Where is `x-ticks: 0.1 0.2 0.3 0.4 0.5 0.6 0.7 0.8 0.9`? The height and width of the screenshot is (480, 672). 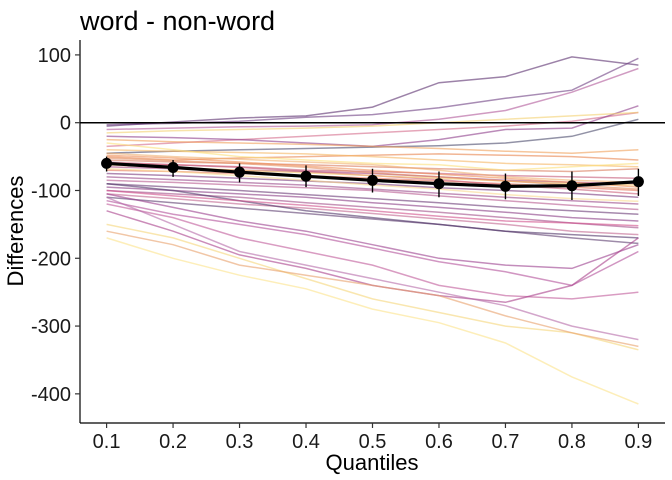
x-ticks: 0.1 0.2 0.3 0.4 0.5 0.6 0.7 0.8 0.9 is located at coordinates (373, 438).